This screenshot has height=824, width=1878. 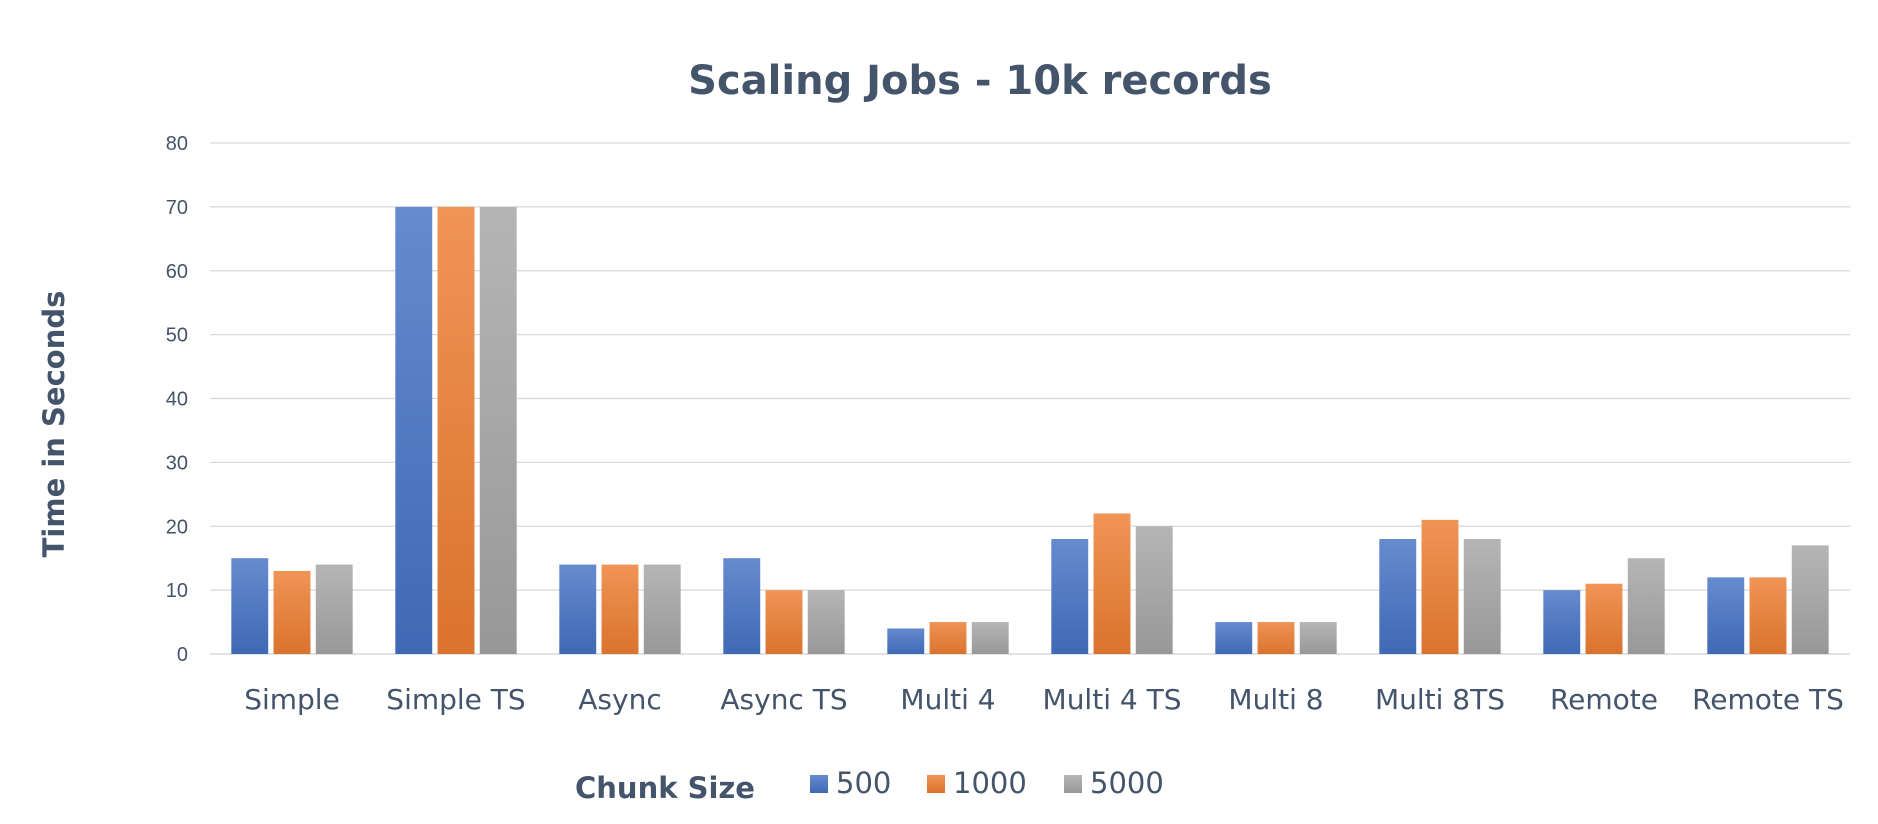 I want to click on legend-label-1000: 1000, so click(x=990, y=783).